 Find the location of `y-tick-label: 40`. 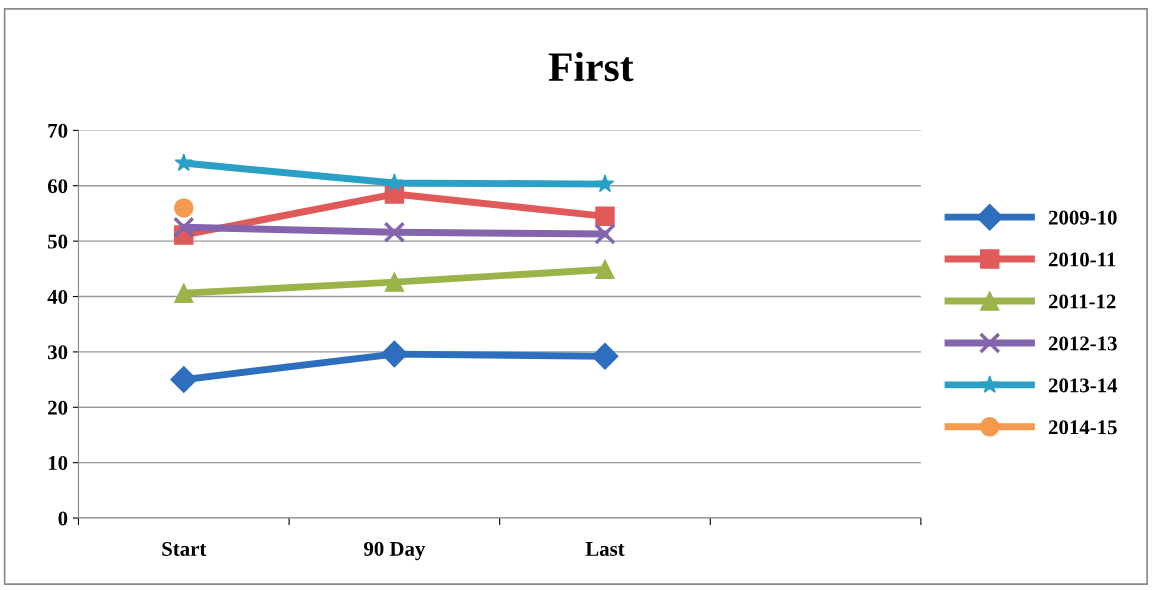

y-tick-label: 40 is located at coordinates (57, 296).